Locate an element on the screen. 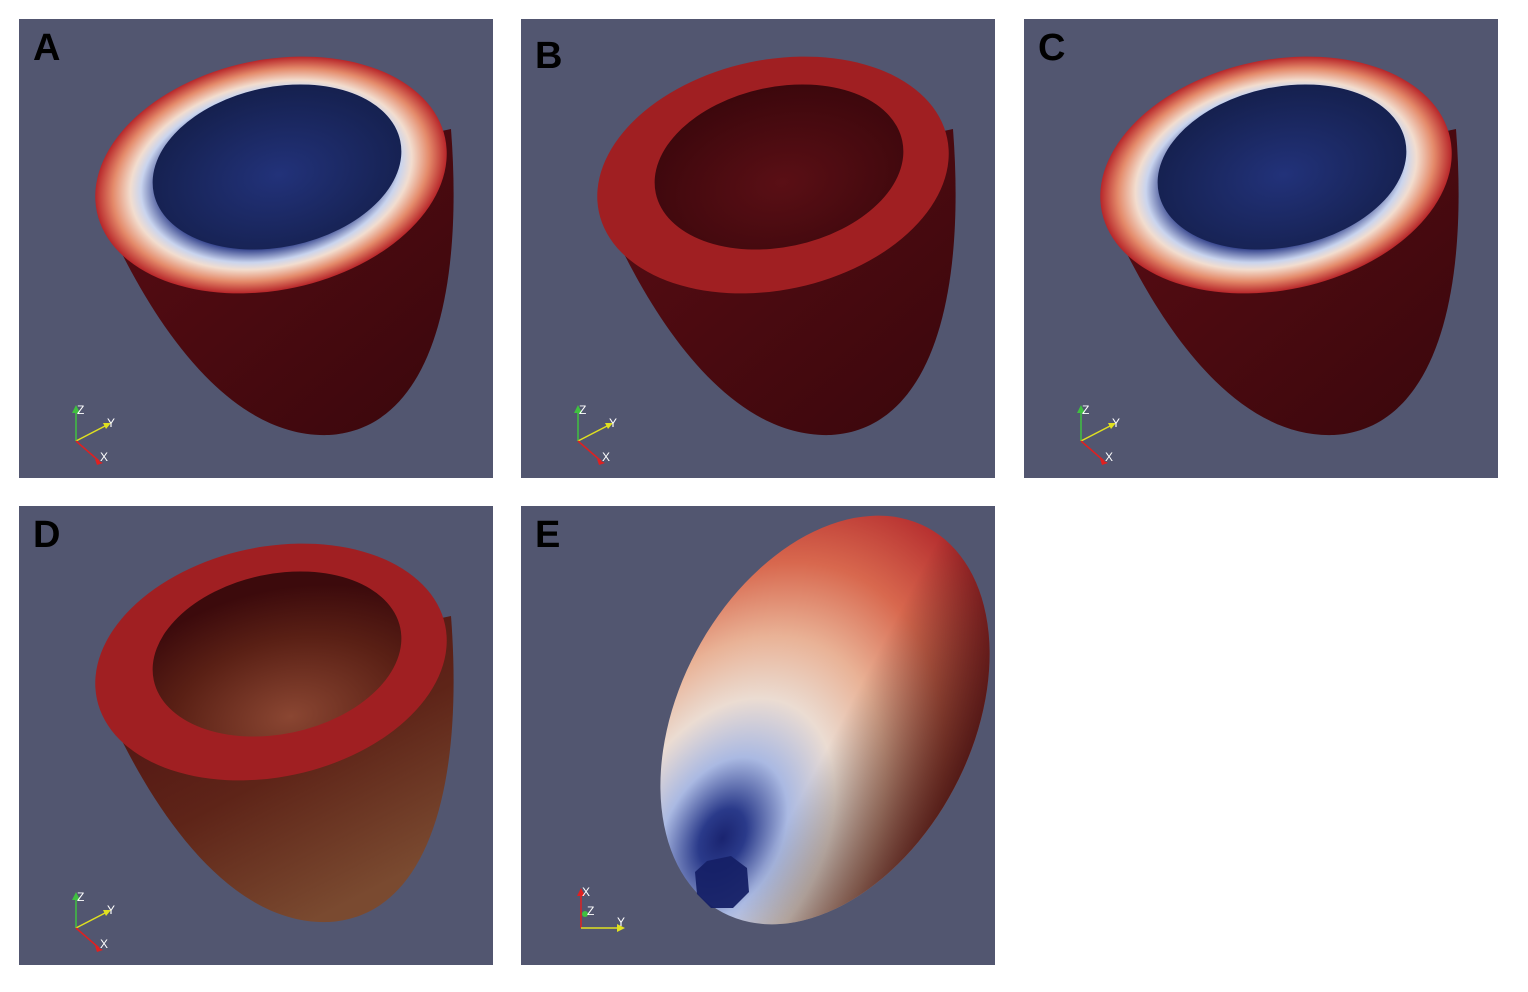 The width and height of the screenshot is (1528, 992). panel-e: X Z Y E is located at coordinates (758, 735).